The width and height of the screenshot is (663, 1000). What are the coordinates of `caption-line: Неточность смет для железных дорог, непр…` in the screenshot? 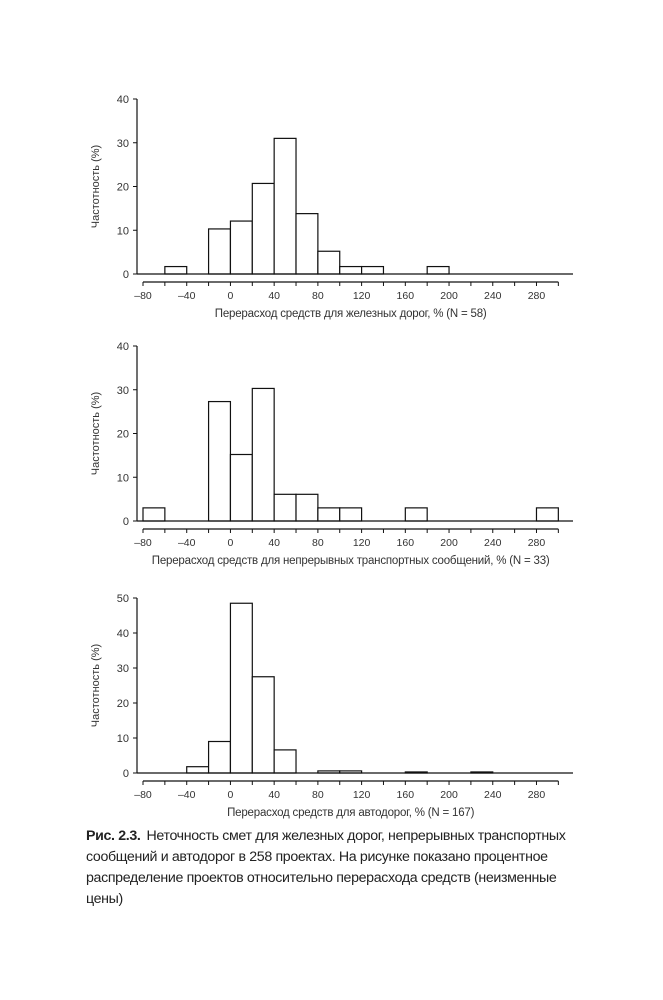 It's located at (356, 836).